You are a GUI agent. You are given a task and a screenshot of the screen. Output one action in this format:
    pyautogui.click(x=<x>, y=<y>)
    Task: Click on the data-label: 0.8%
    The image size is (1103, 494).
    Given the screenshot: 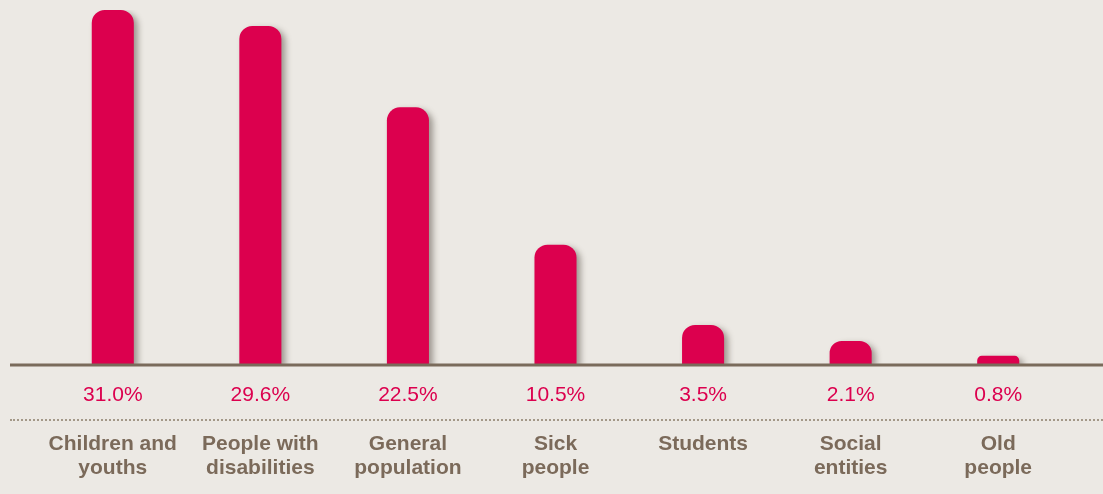 What is the action you would take?
    pyautogui.click(x=998, y=393)
    